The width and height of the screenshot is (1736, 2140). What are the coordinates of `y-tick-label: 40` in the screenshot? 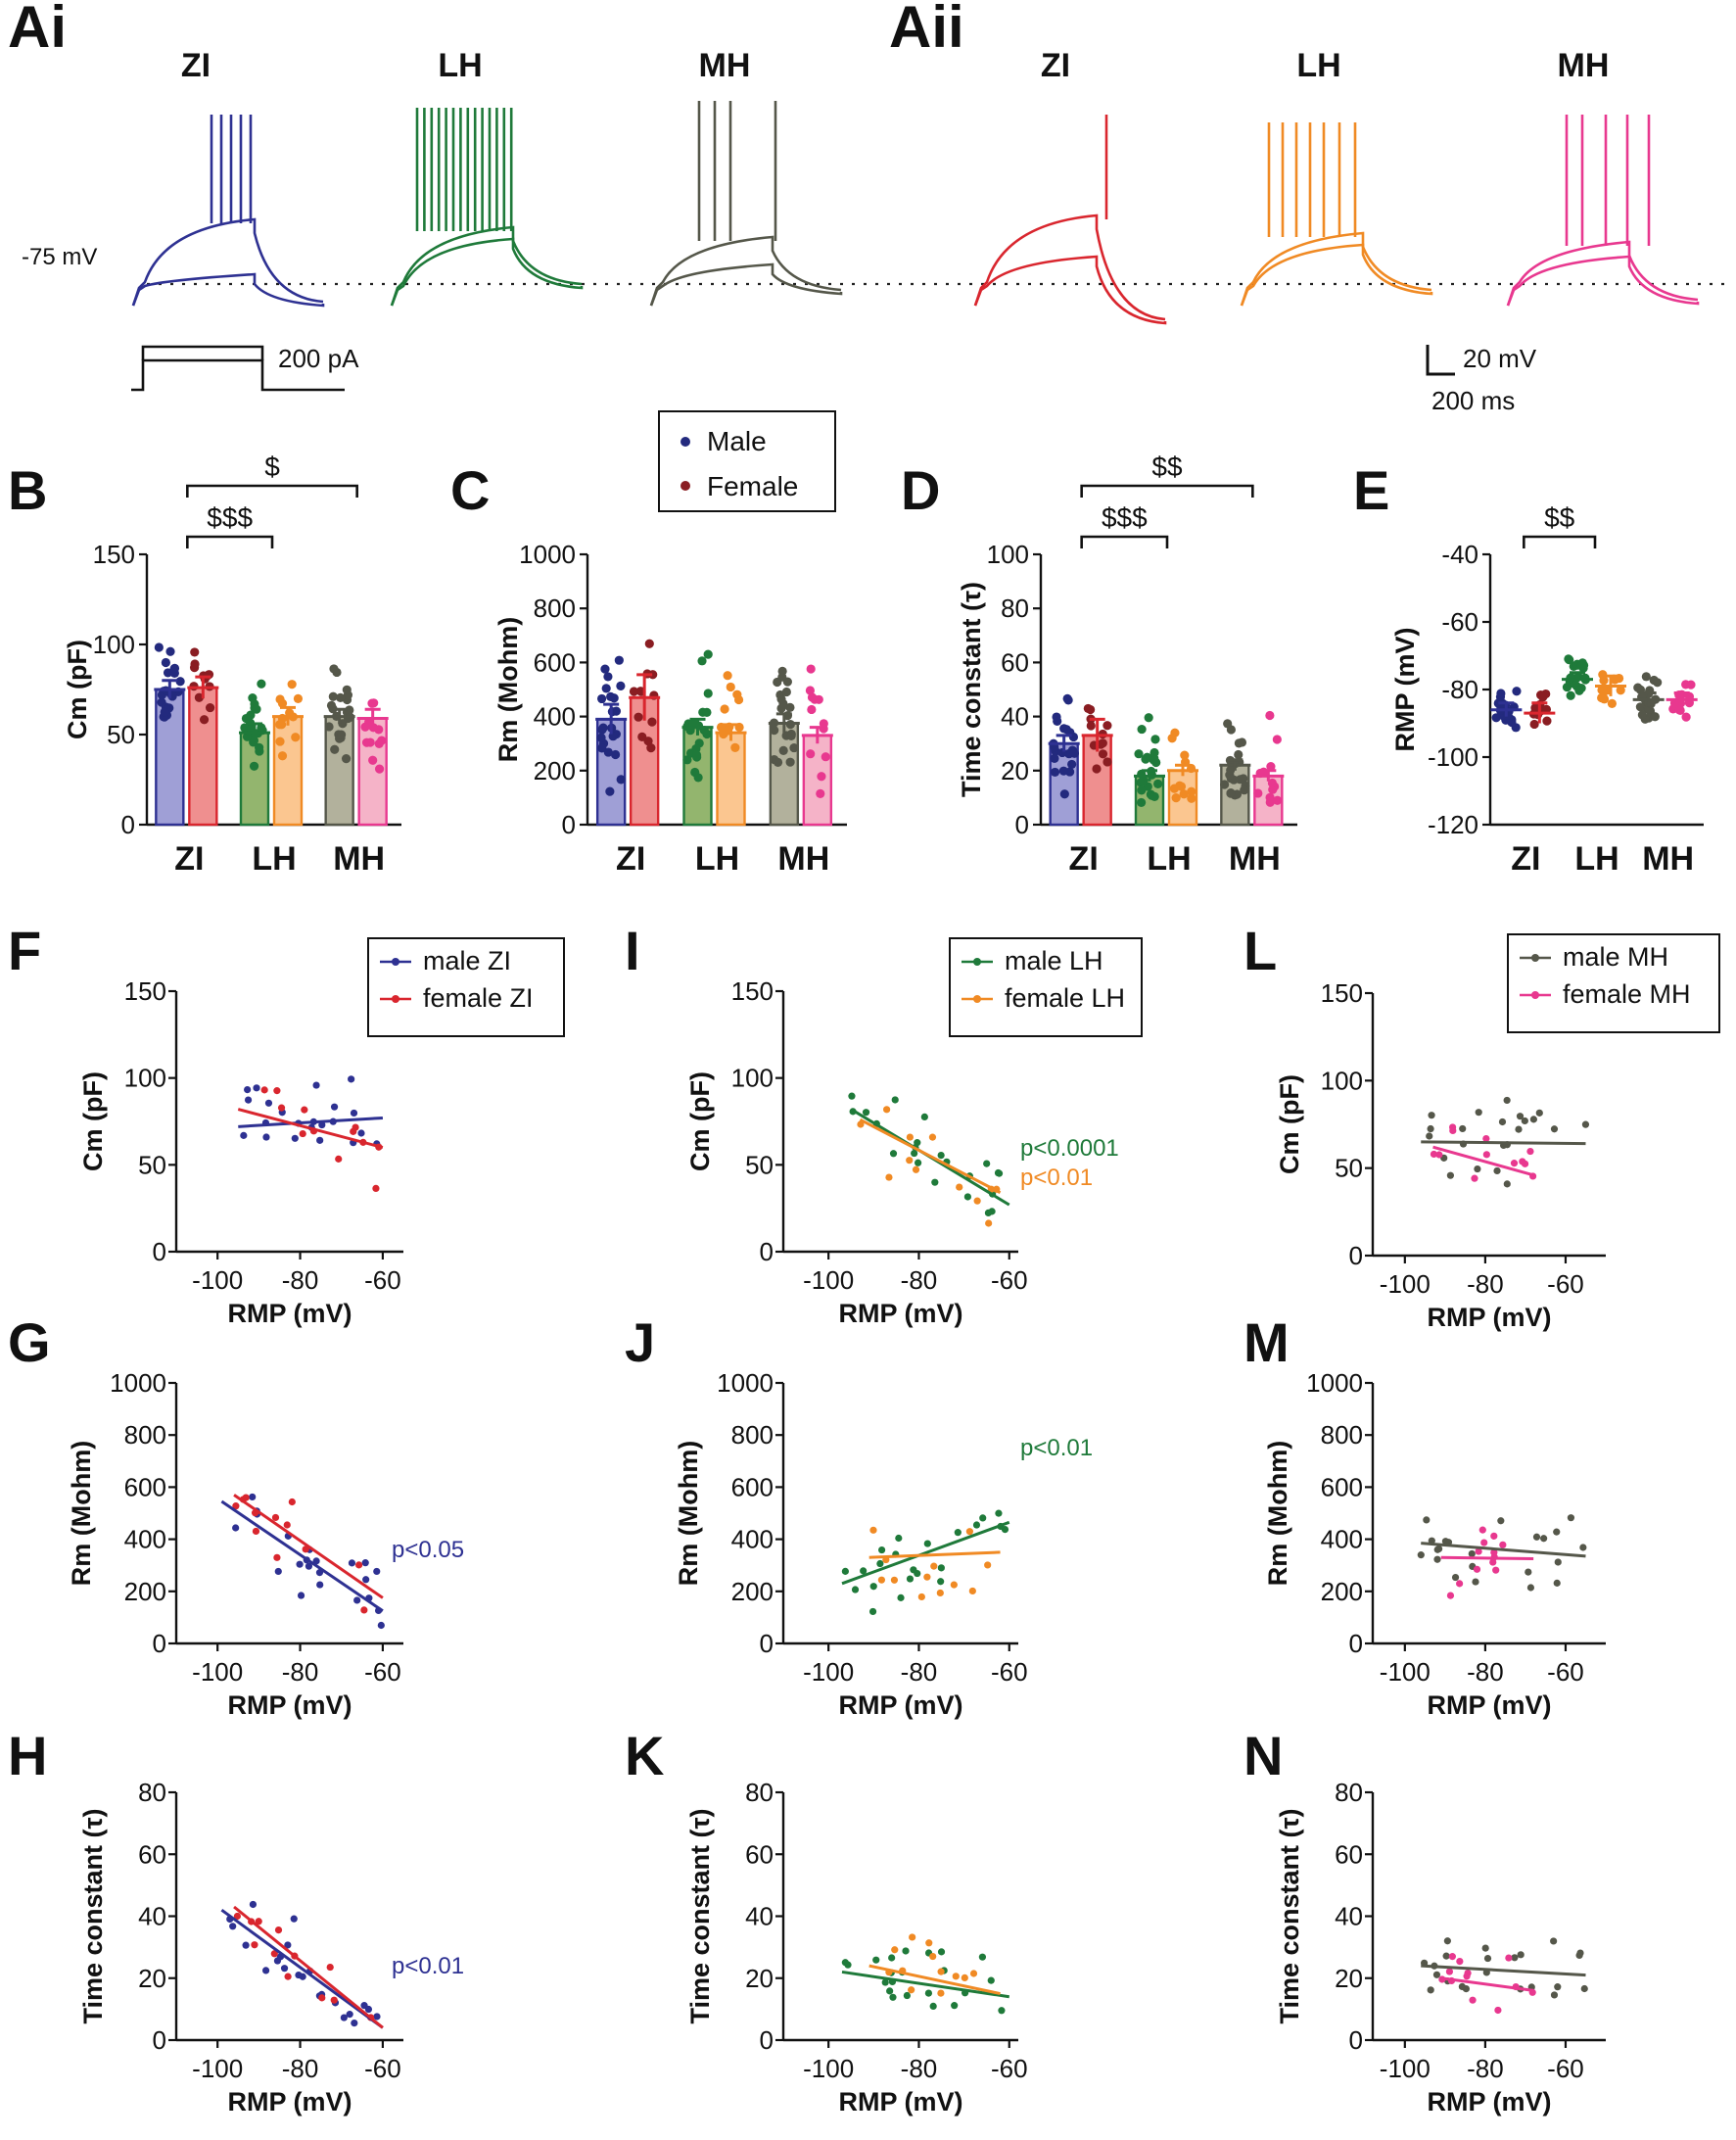 It's located at (759, 1916).